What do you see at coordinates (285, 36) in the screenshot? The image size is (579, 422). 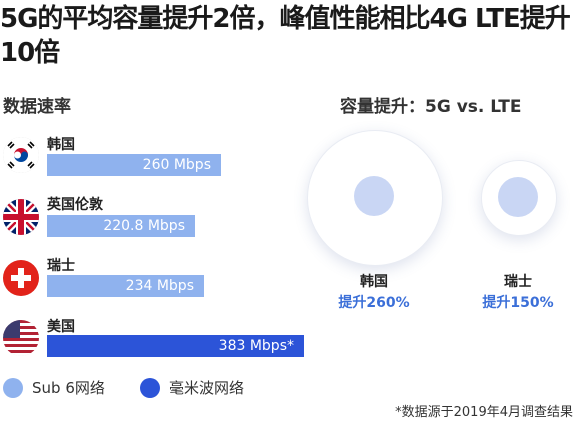 I see `page-title: 5G的平均容量提升2倍，峰值性能相比4G LTE提升10倍` at bounding box center [285, 36].